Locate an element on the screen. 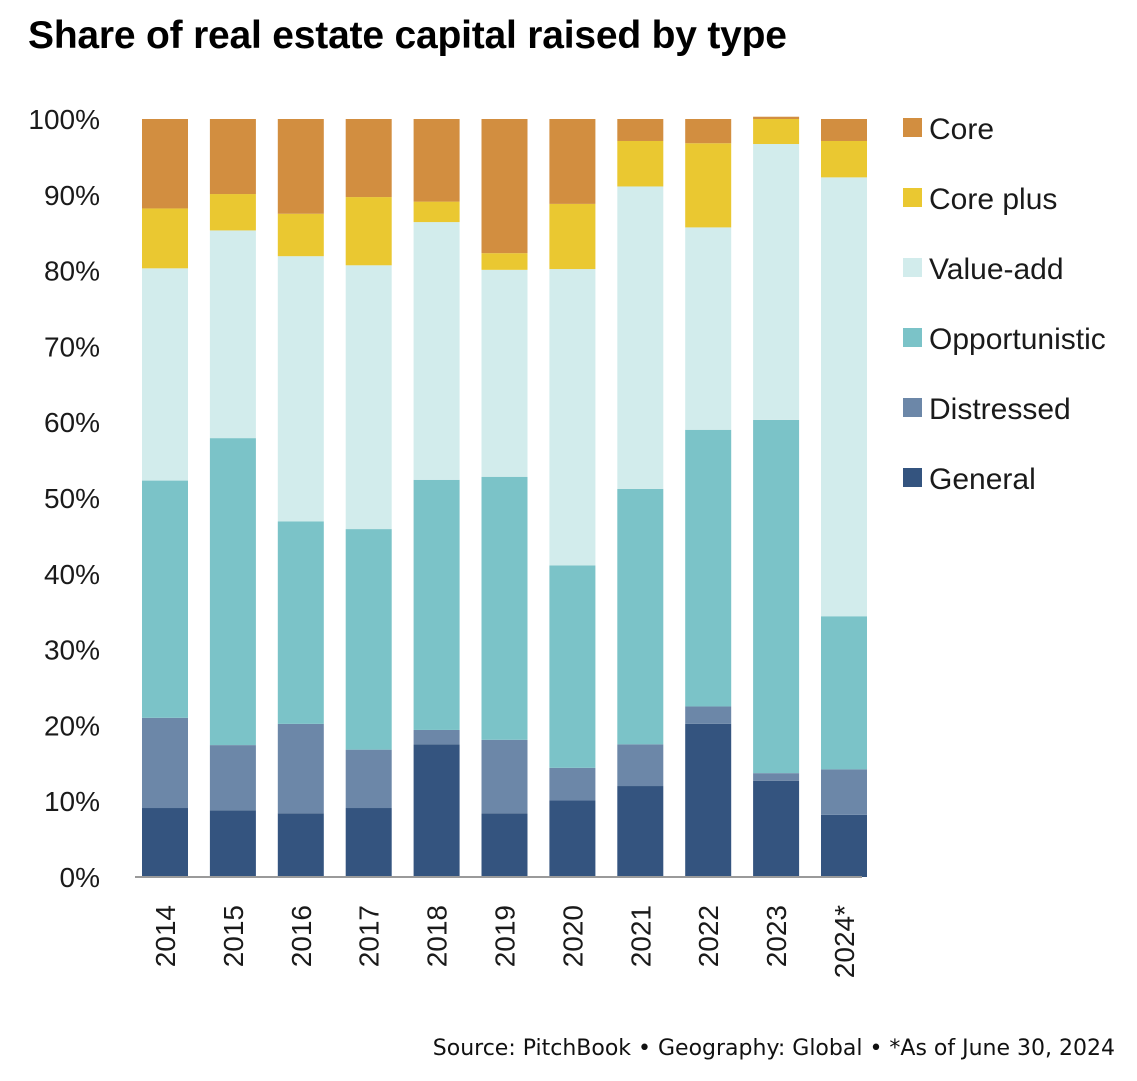  bar-segment-value-add-2020 is located at coordinates (572, 417).